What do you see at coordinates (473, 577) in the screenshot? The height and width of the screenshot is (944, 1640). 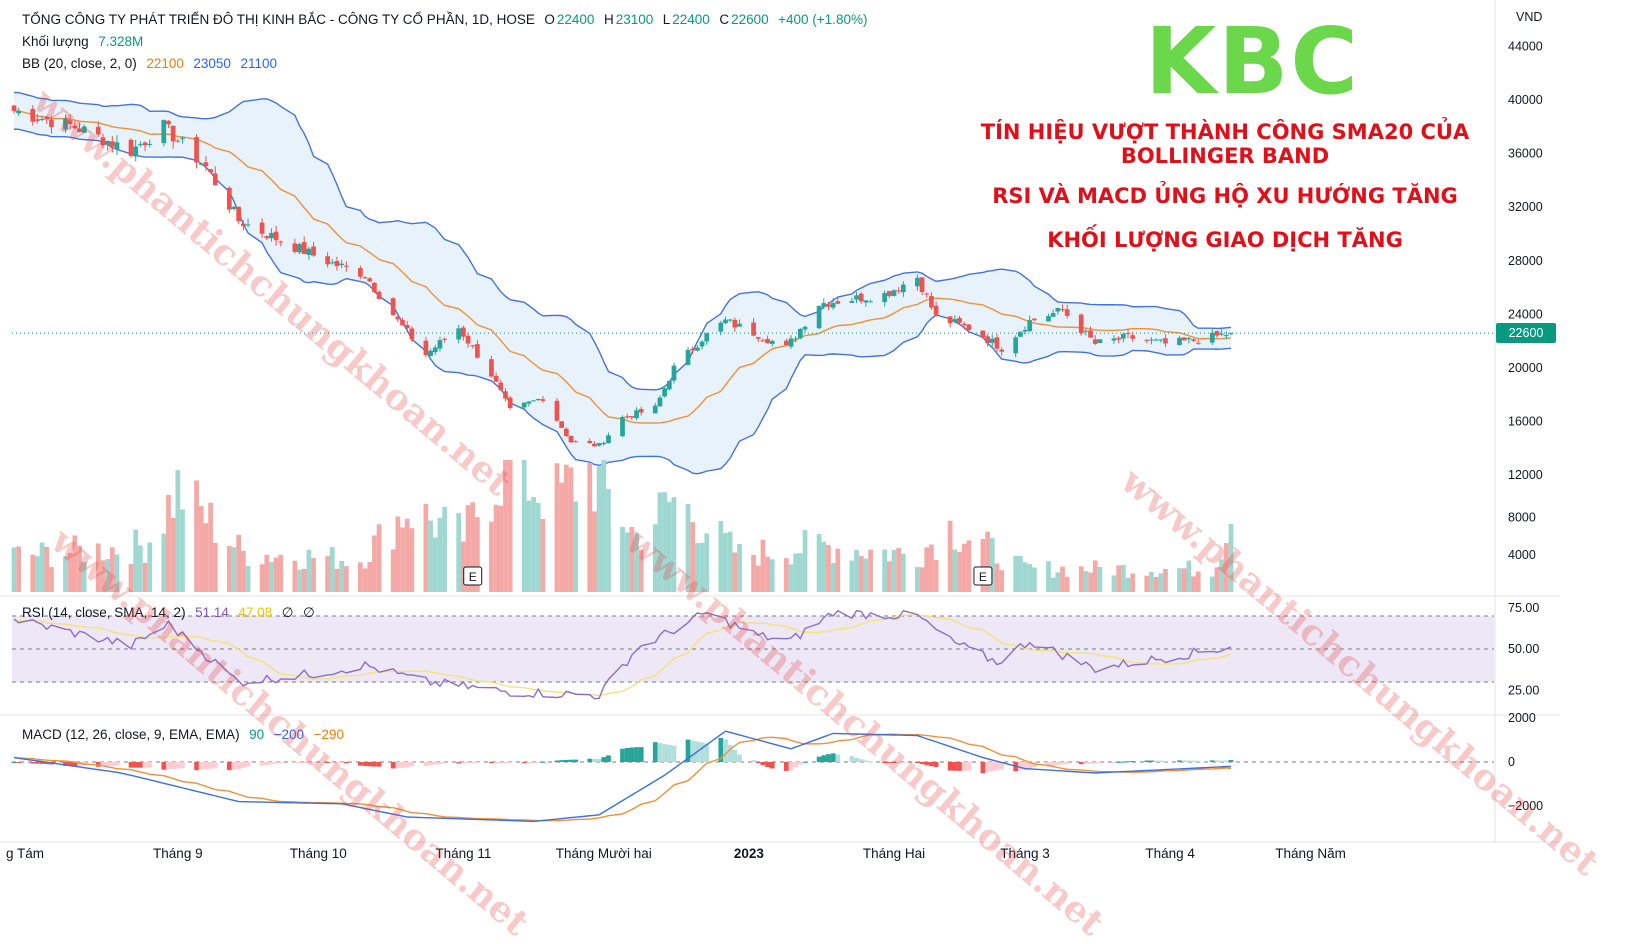 I see `earnings-marker-label: E` at bounding box center [473, 577].